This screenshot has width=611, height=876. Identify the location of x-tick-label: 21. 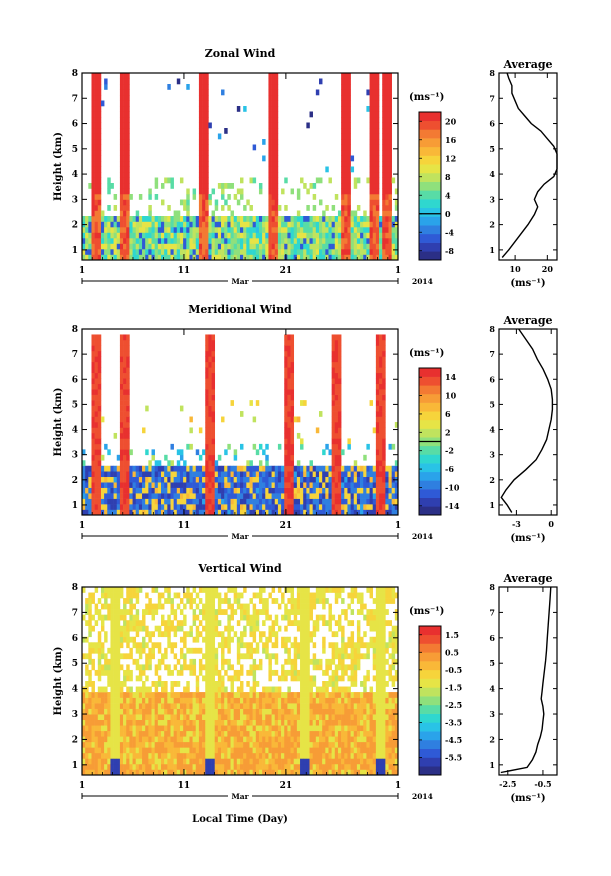
(286, 526).